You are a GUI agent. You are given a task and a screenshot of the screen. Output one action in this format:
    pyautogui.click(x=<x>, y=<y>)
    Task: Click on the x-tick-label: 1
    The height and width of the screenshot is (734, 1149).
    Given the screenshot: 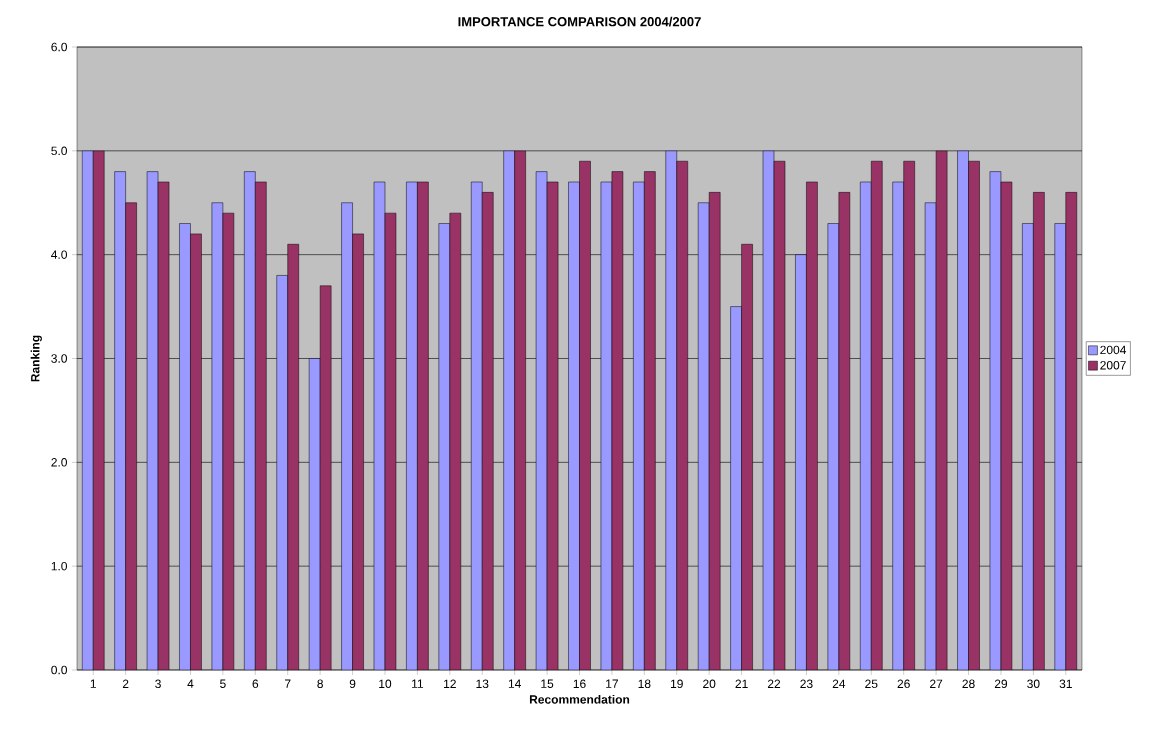 What is the action you would take?
    pyautogui.click(x=93, y=683)
    